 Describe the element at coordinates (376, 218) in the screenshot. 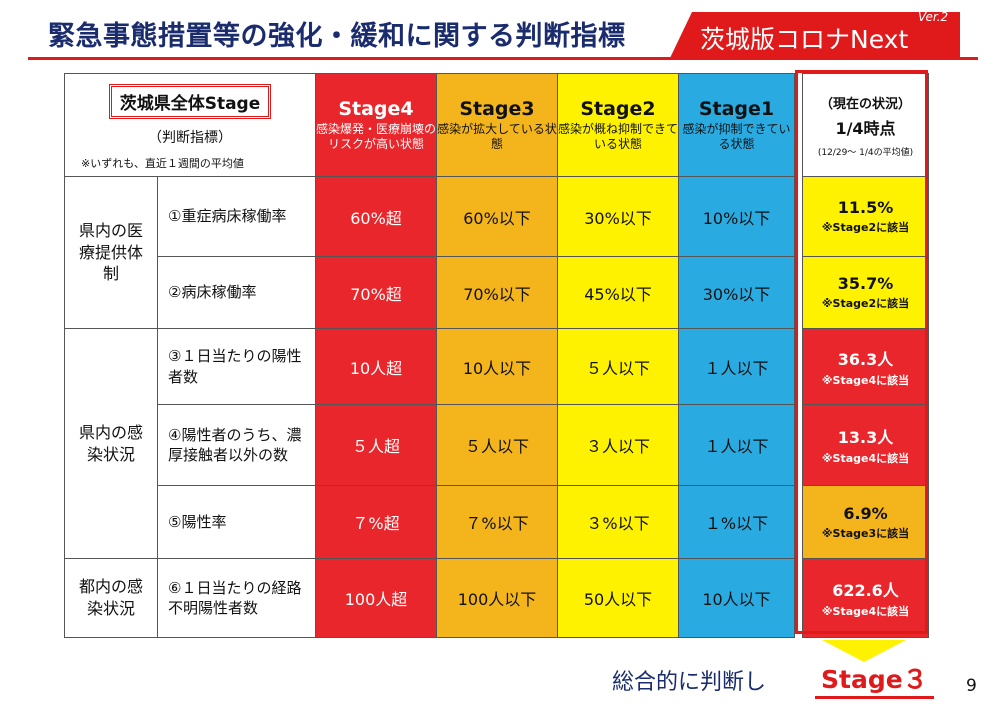

I see `stage4-threshold: 60%超` at that location.